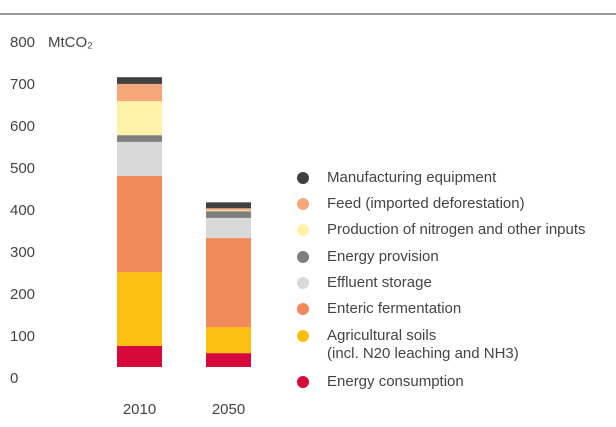 The width and height of the screenshot is (616, 427). Describe the element at coordinates (22, 336) in the screenshot. I see `y-tick-label: 100` at that location.